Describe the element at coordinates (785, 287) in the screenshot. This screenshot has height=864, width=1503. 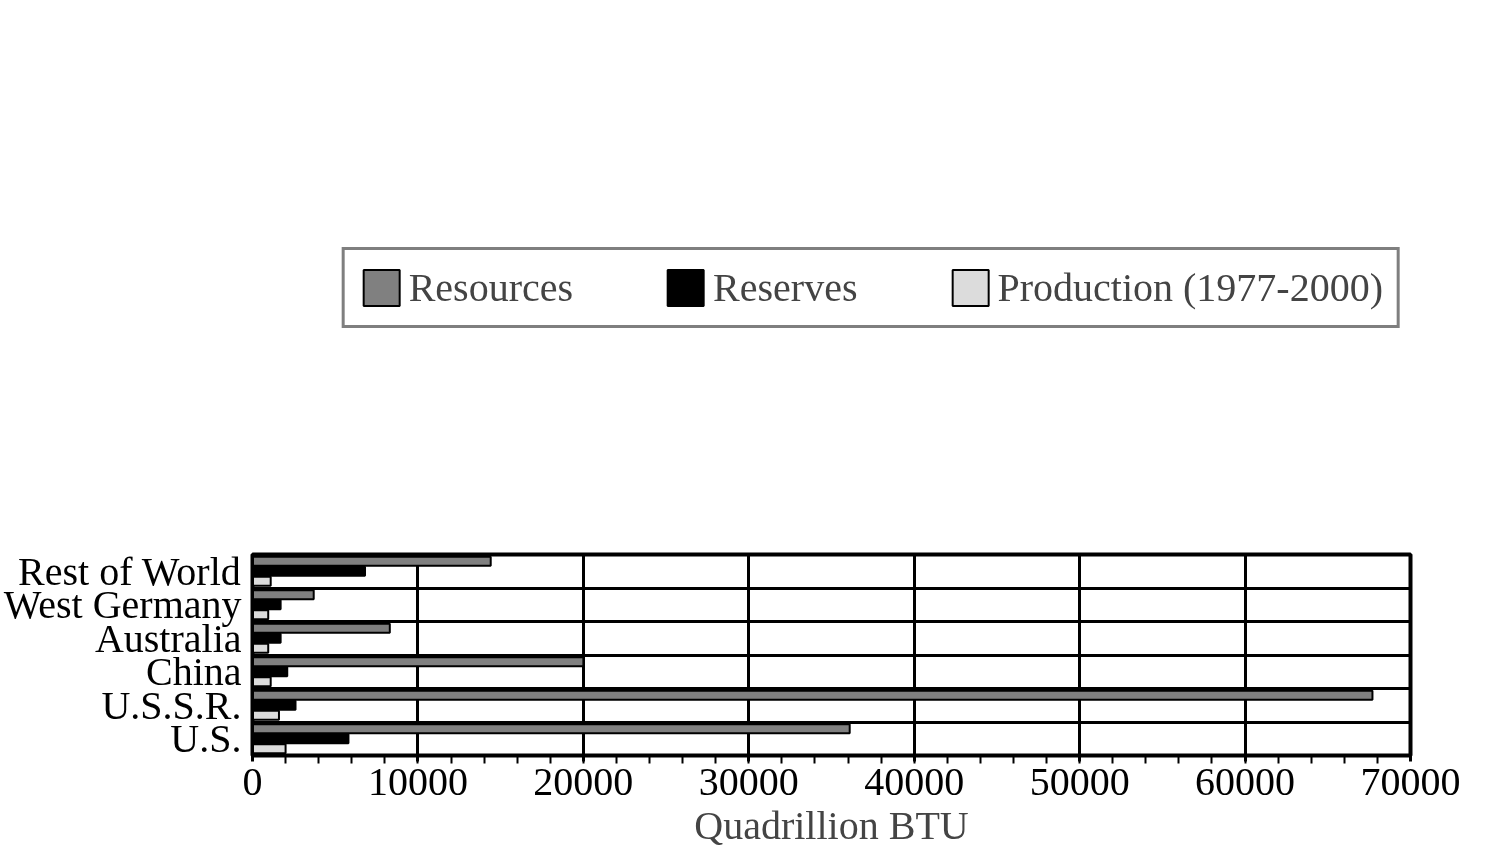
I see `legend-label: Reserves` at that location.